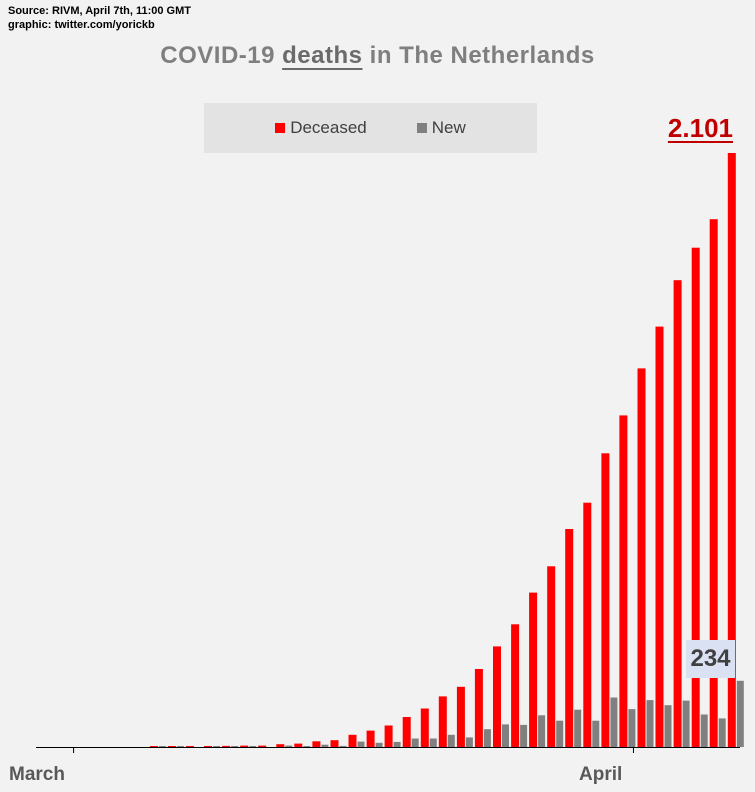  What do you see at coordinates (710, 659) in the screenshot?
I see `data-label-new-last: 234` at bounding box center [710, 659].